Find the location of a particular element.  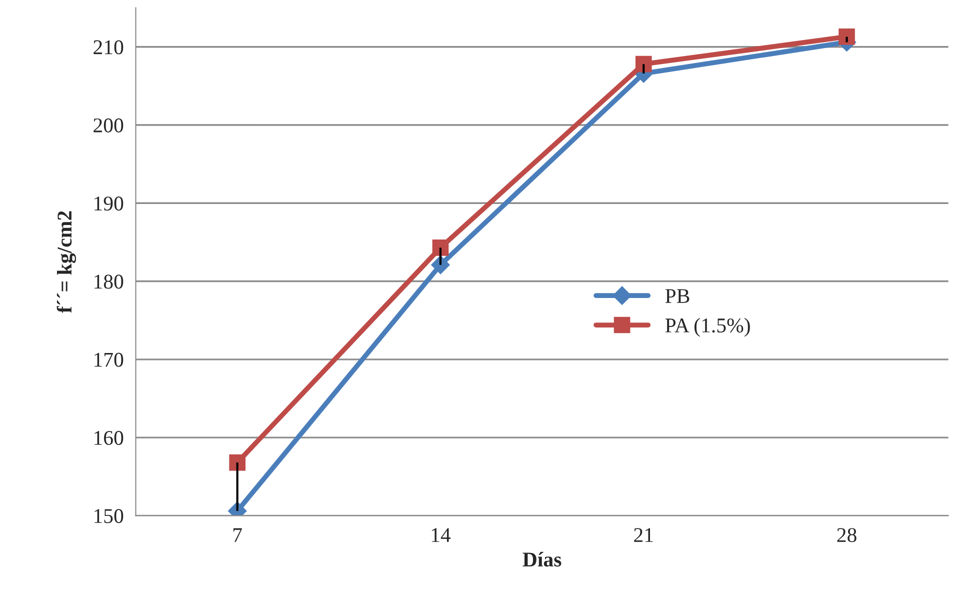

y-tick-label: 190 is located at coordinates (109, 203).